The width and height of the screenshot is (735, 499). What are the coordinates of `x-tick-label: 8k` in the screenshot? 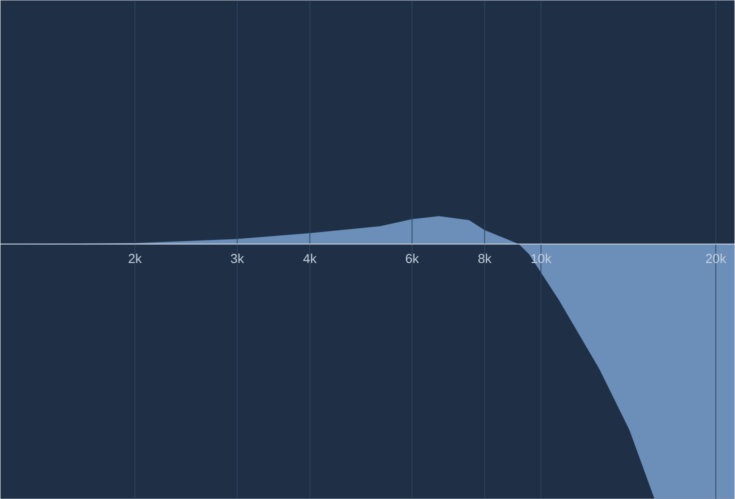 It's located at (485, 259).